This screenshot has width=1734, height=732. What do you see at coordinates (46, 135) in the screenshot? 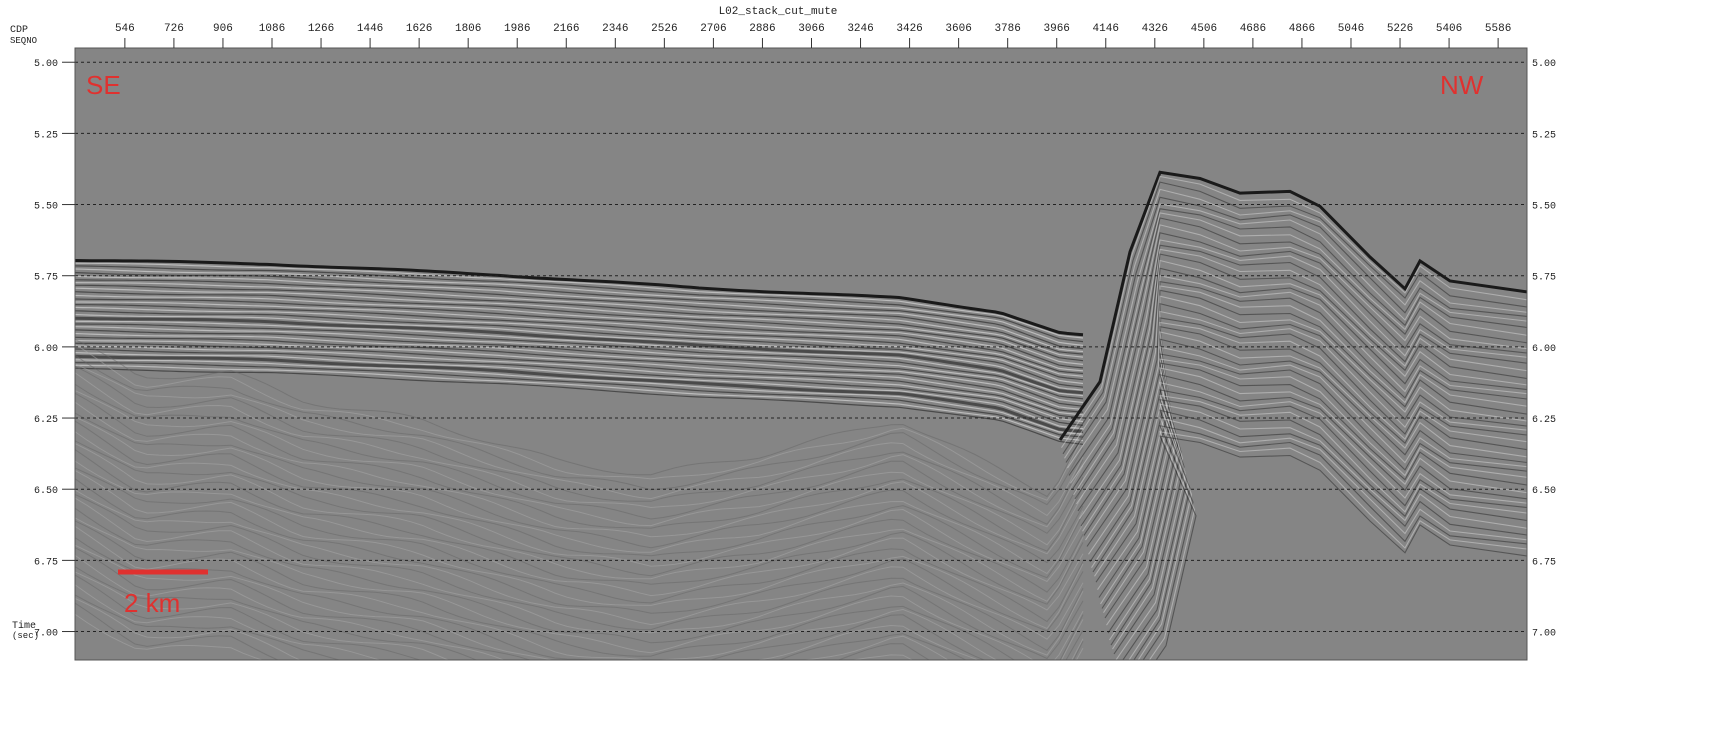
I see `y-tick-label: 5.25` at bounding box center [46, 135].